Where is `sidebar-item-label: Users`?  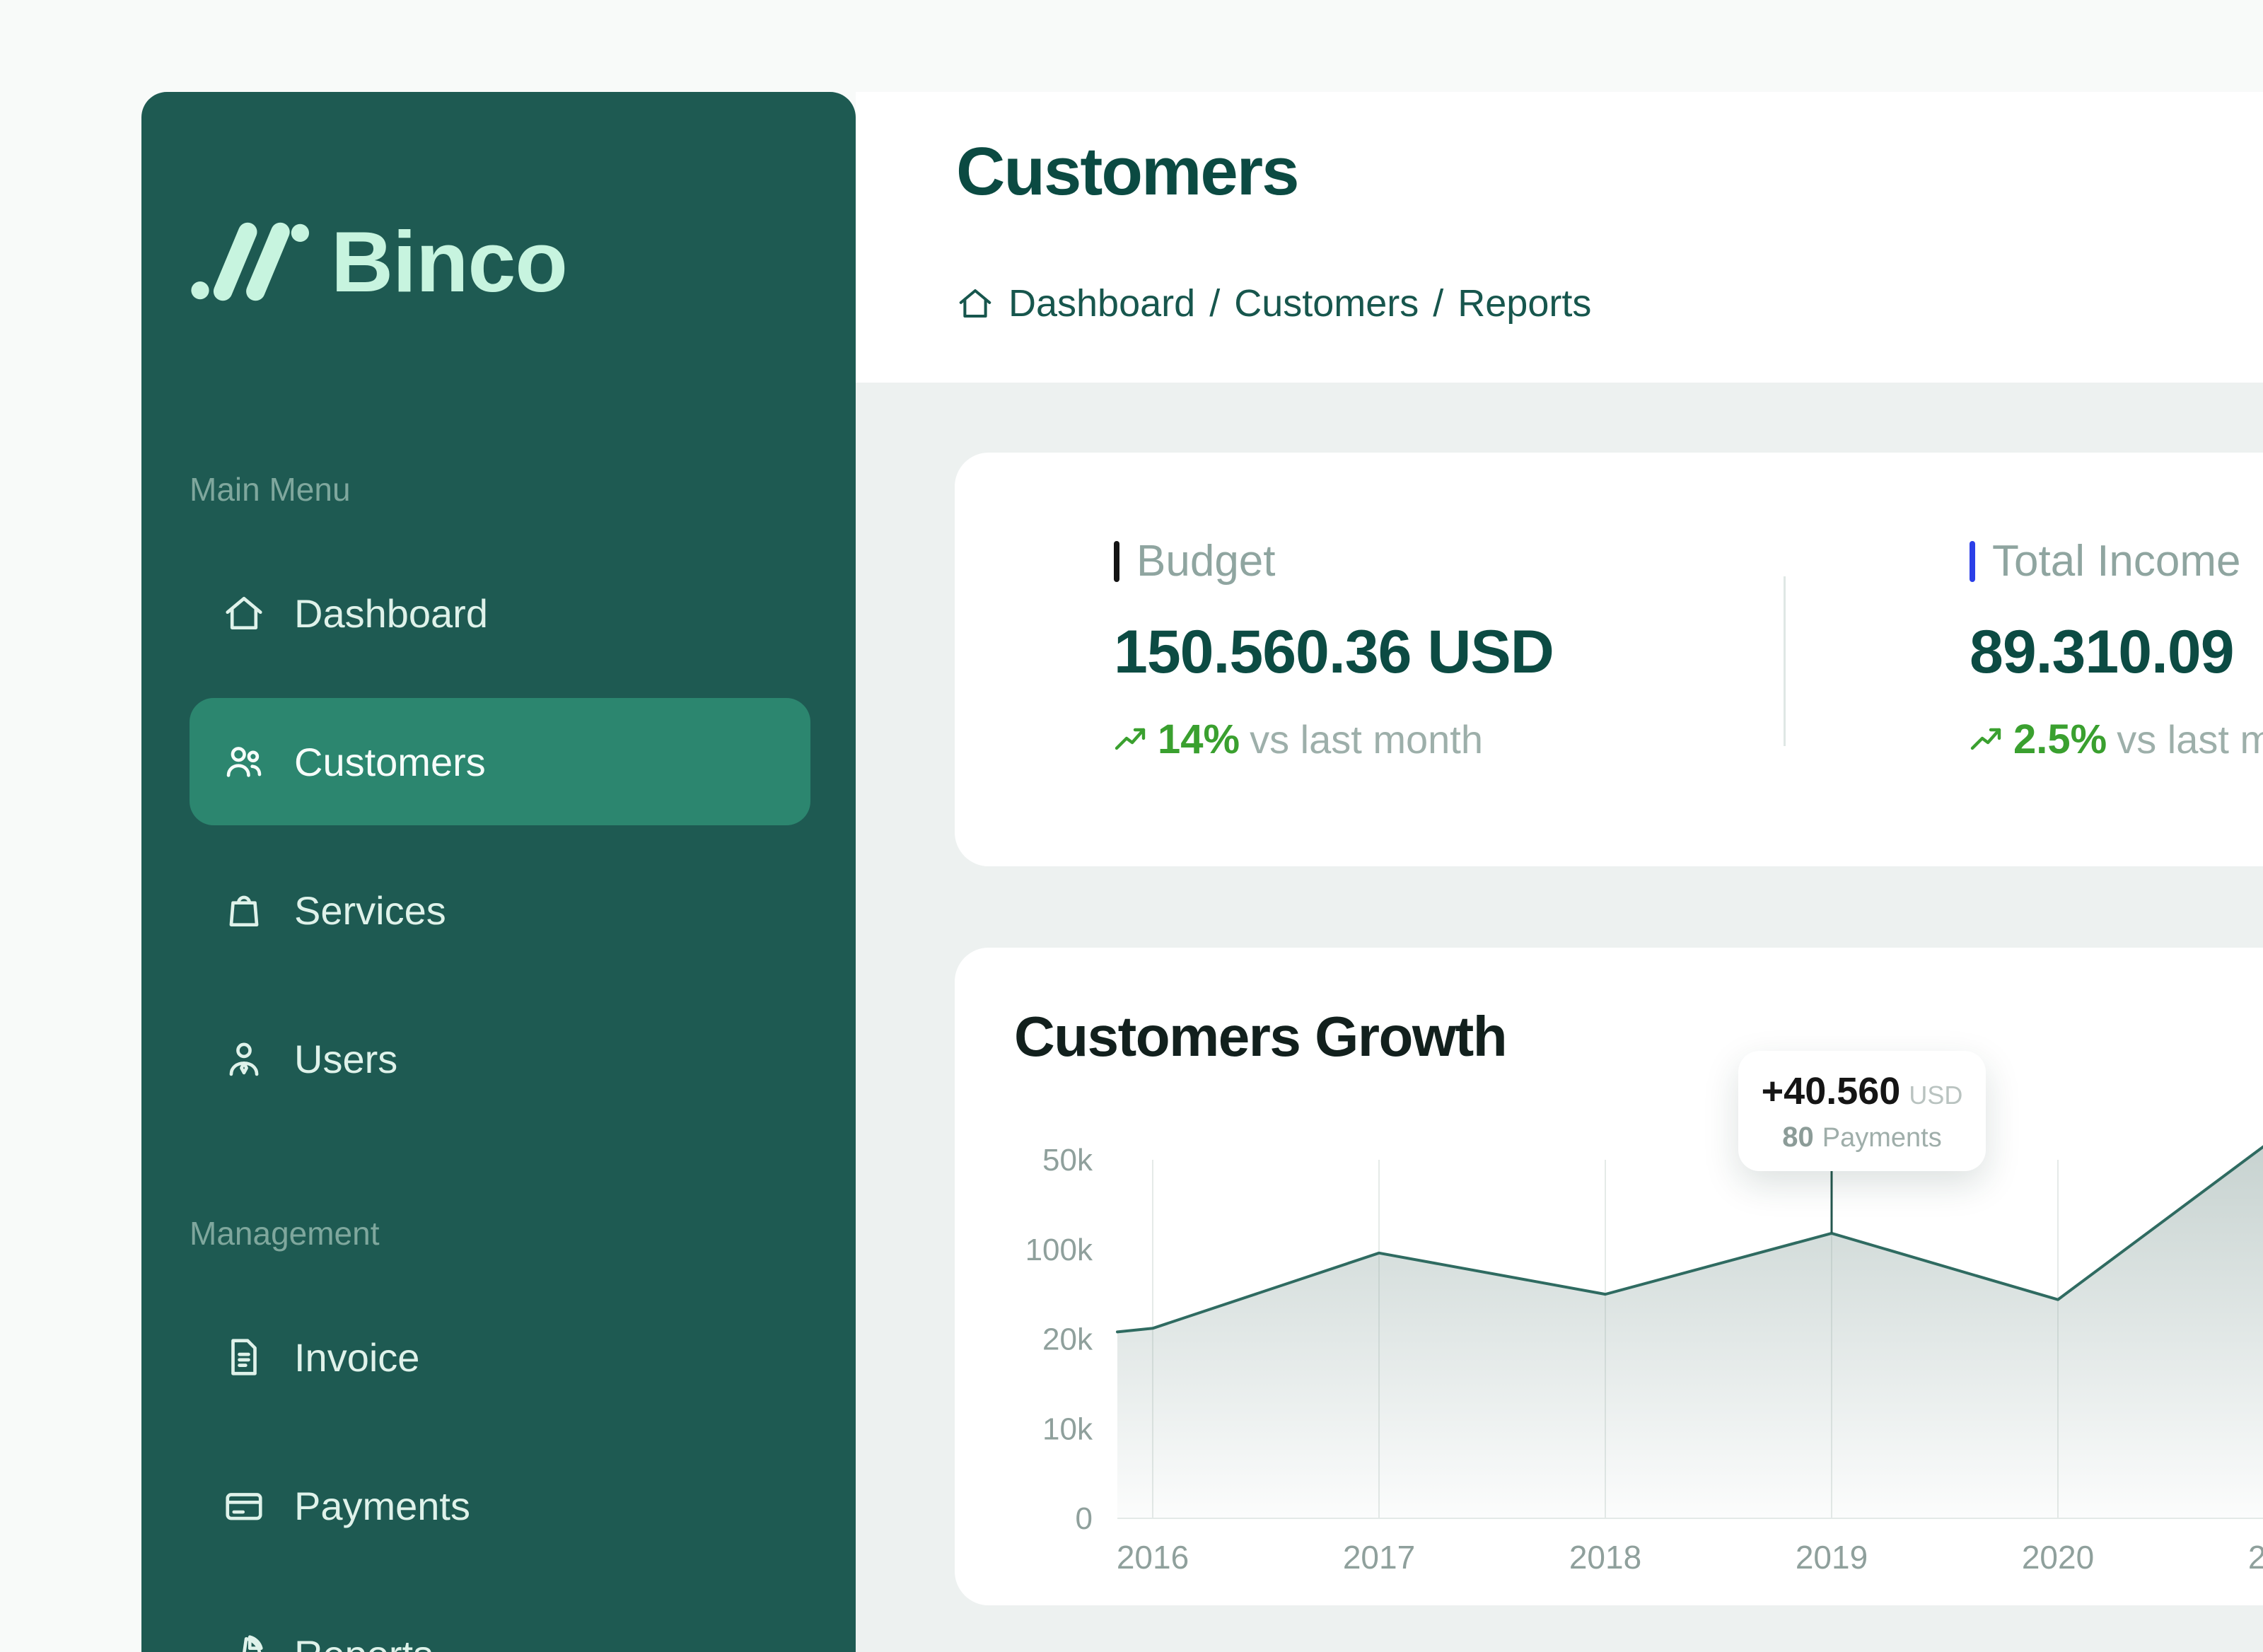 sidebar-item-label: Users is located at coordinates (346, 1059).